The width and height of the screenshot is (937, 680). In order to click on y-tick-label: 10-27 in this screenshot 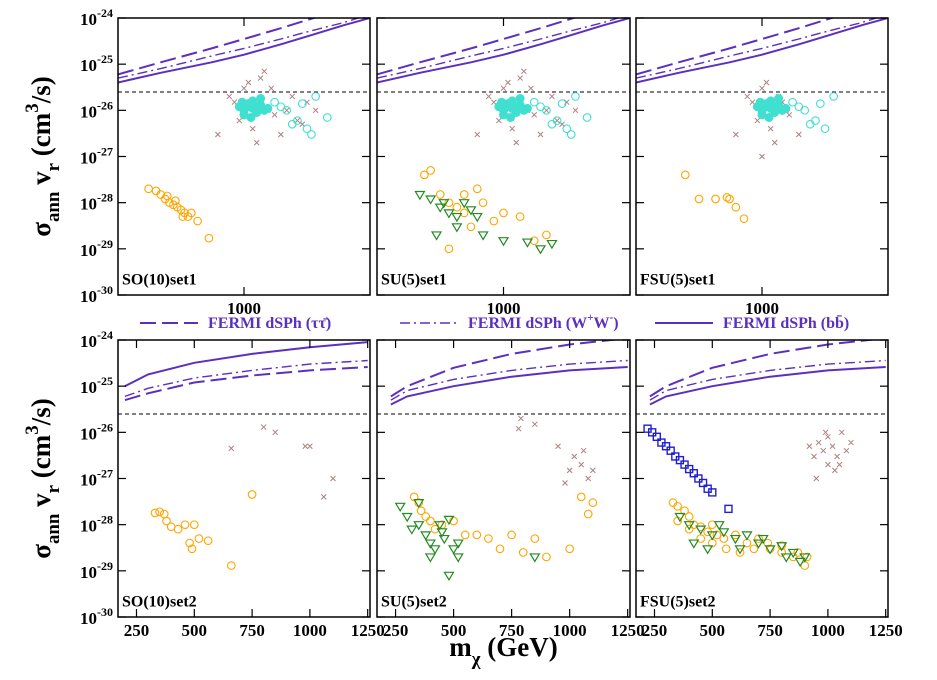, I will do `click(96, 477)`.